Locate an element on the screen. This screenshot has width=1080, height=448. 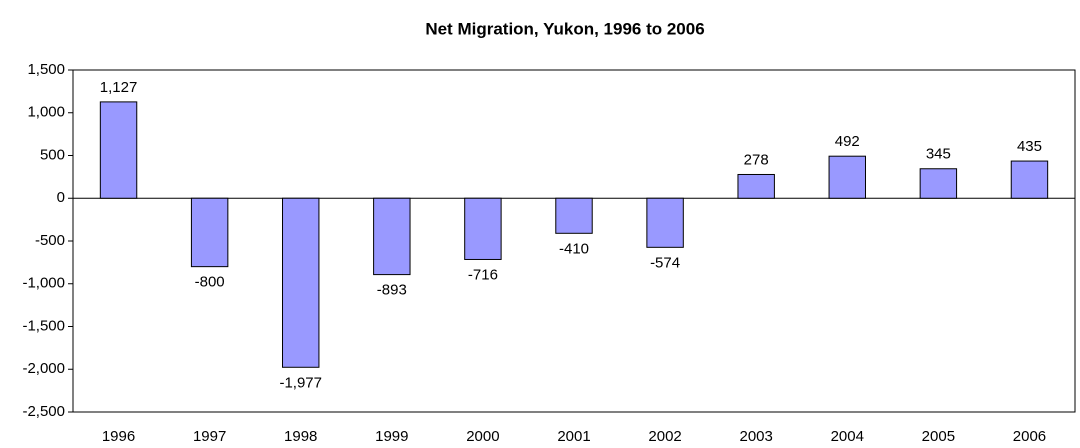
x-tick-label: 2004 is located at coordinates (847, 436).